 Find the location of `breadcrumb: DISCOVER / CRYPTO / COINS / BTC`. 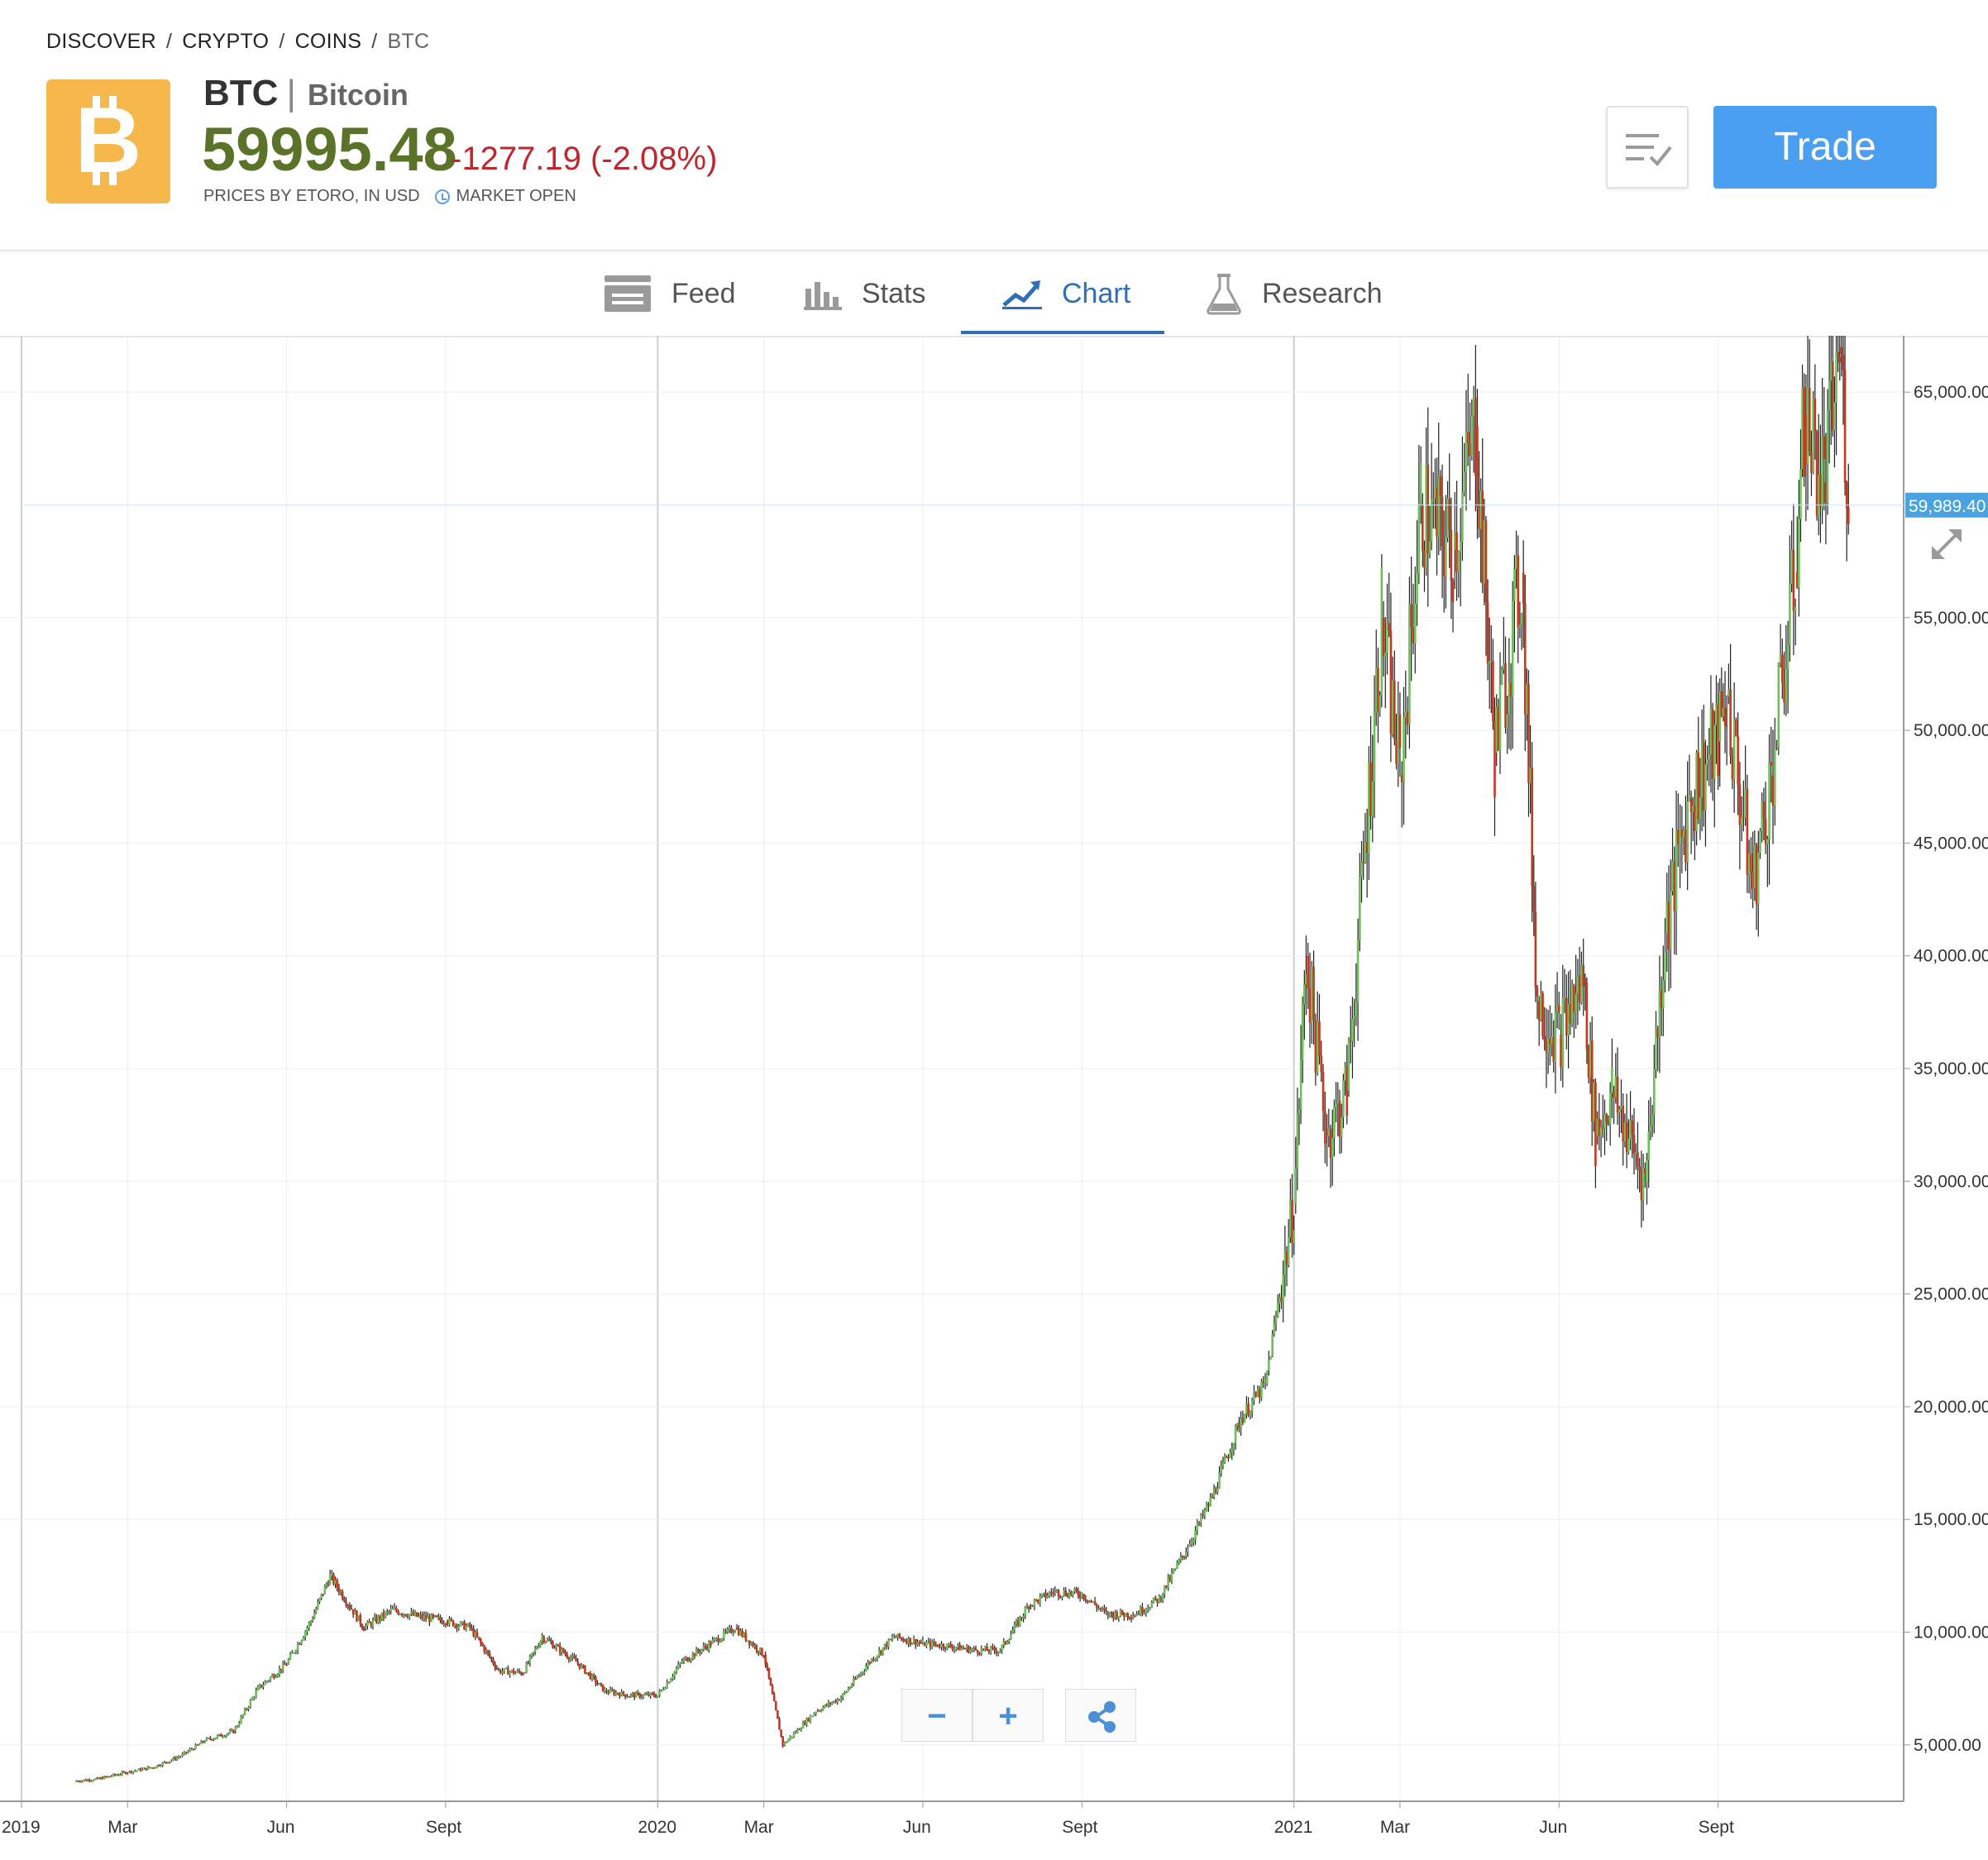

breadcrumb: DISCOVER / CRYPTO / COINS / BTC is located at coordinates (237, 42).